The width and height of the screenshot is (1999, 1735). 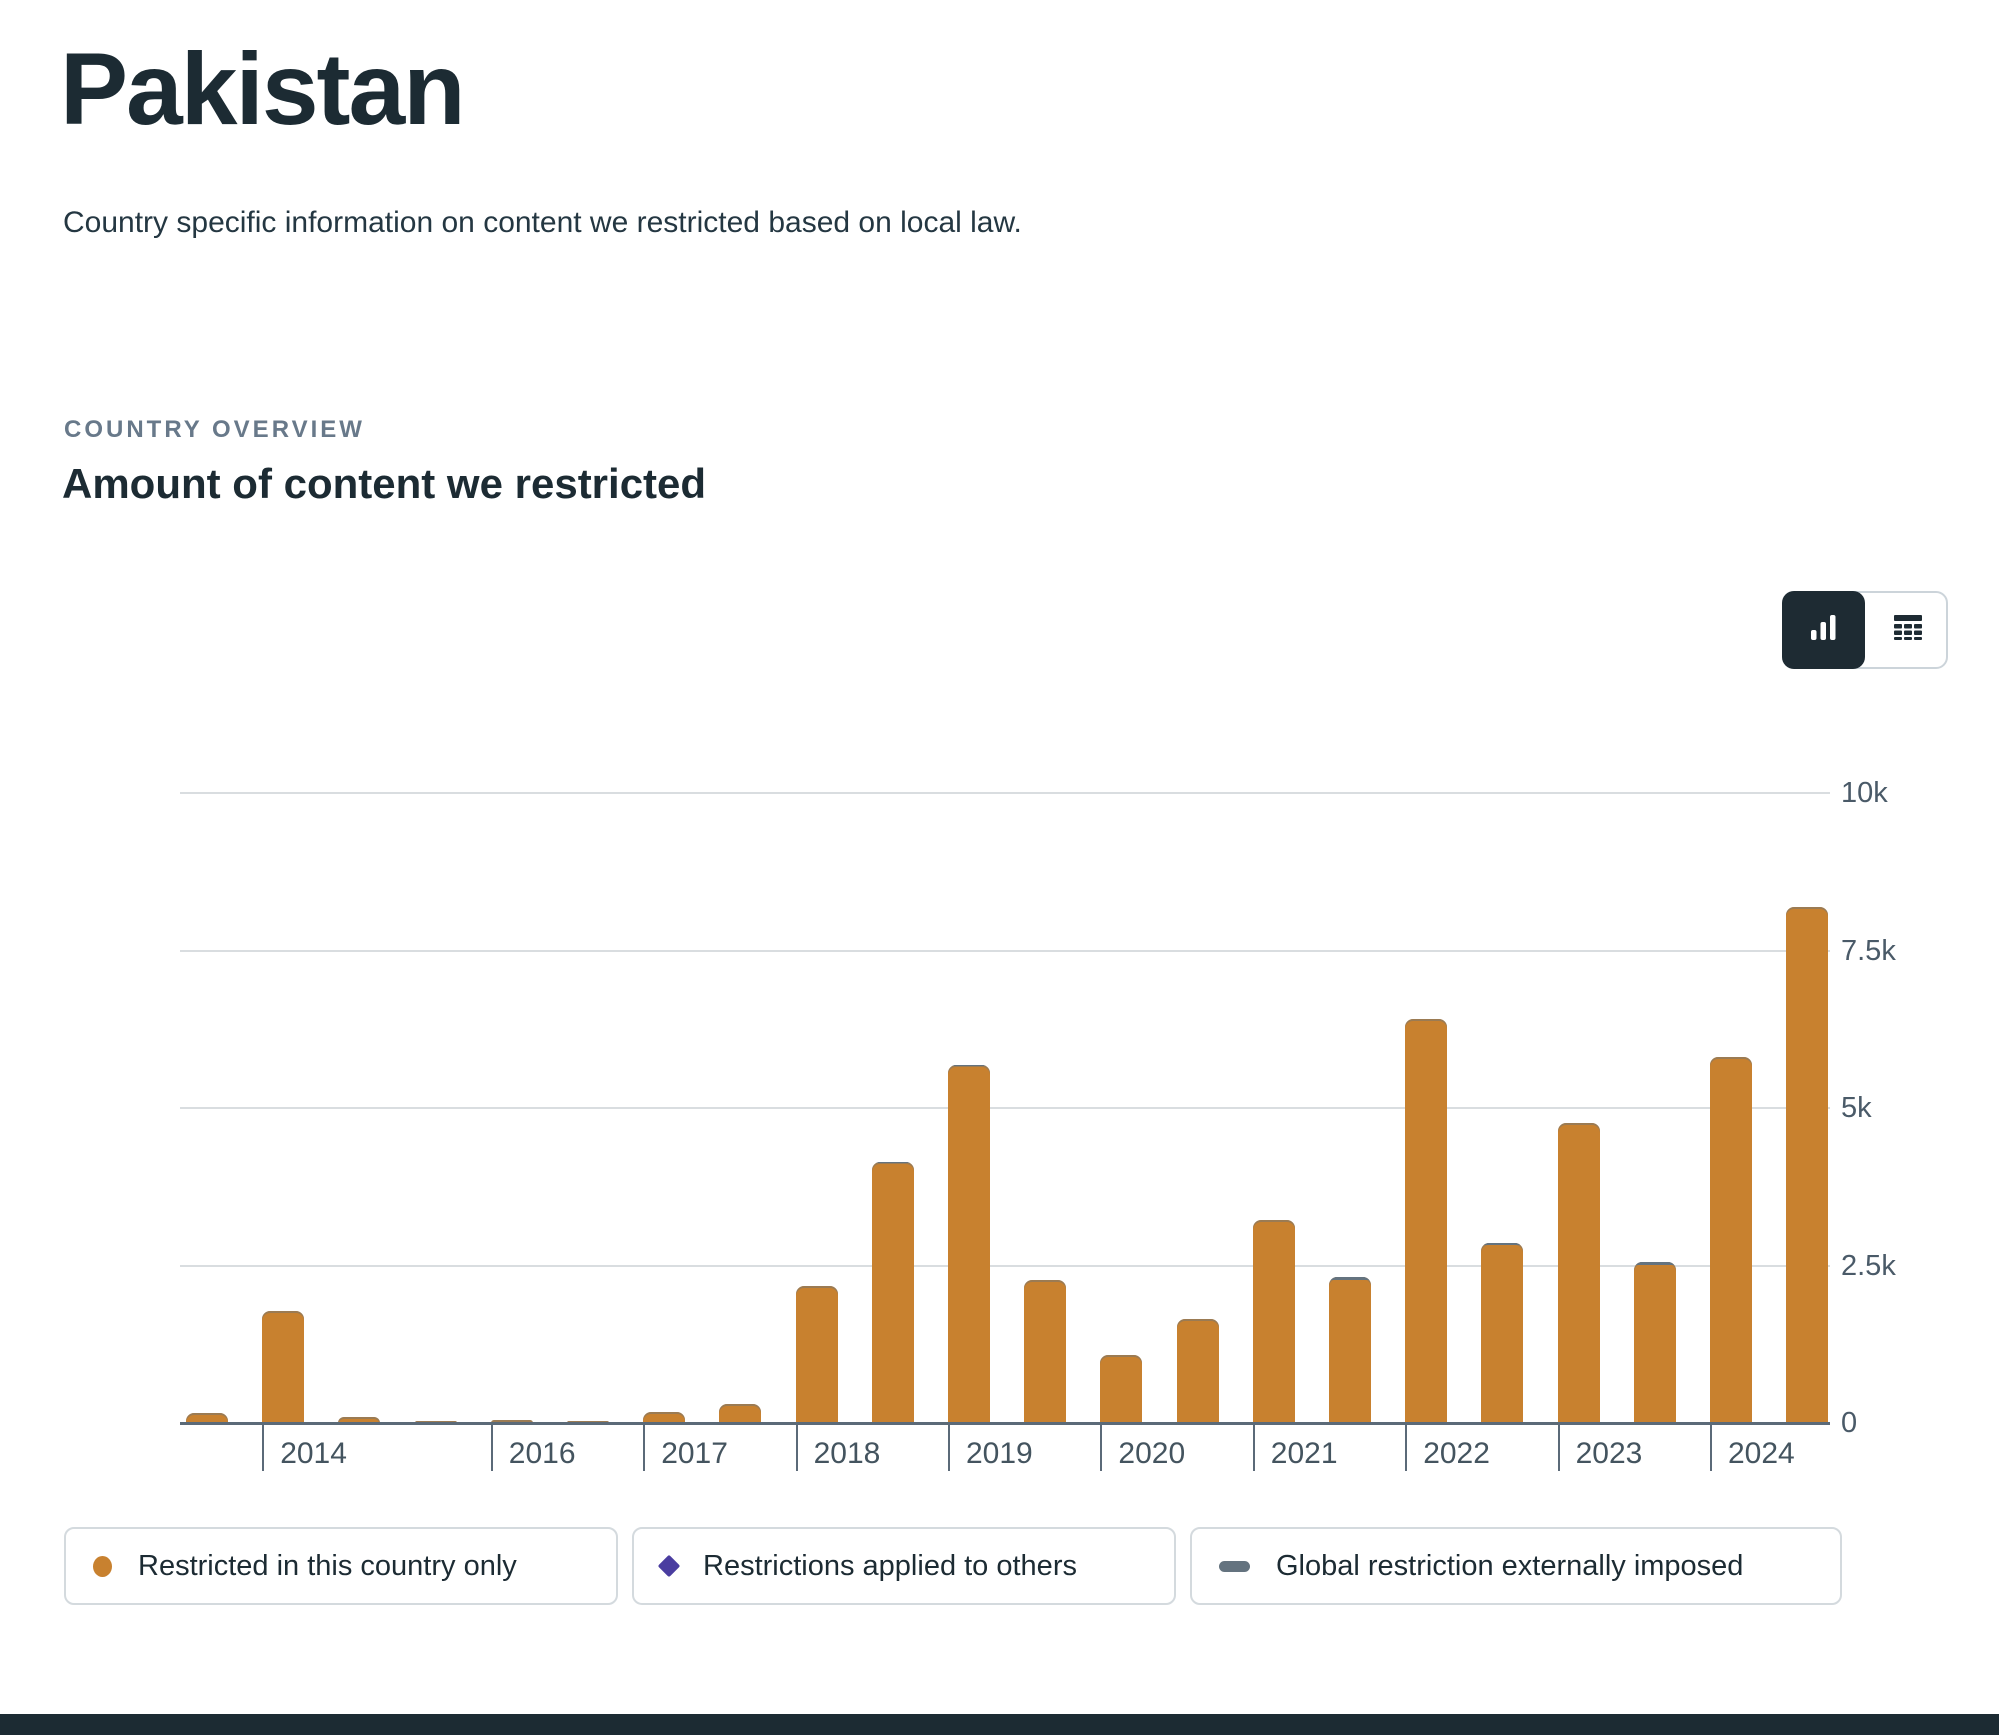 What do you see at coordinates (1578, 1273) in the screenshot?
I see `bar-2023-H1` at bounding box center [1578, 1273].